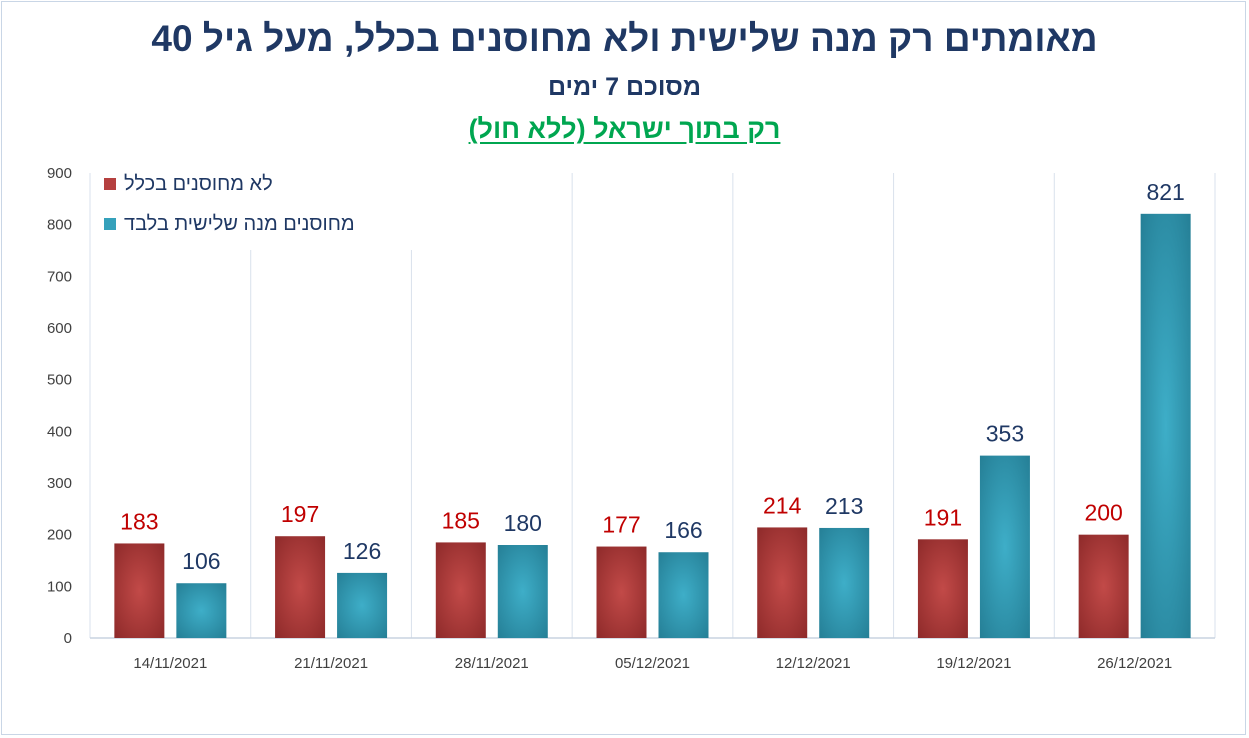  What do you see at coordinates (59, 380) in the screenshot?
I see `y-tick-label: 500` at bounding box center [59, 380].